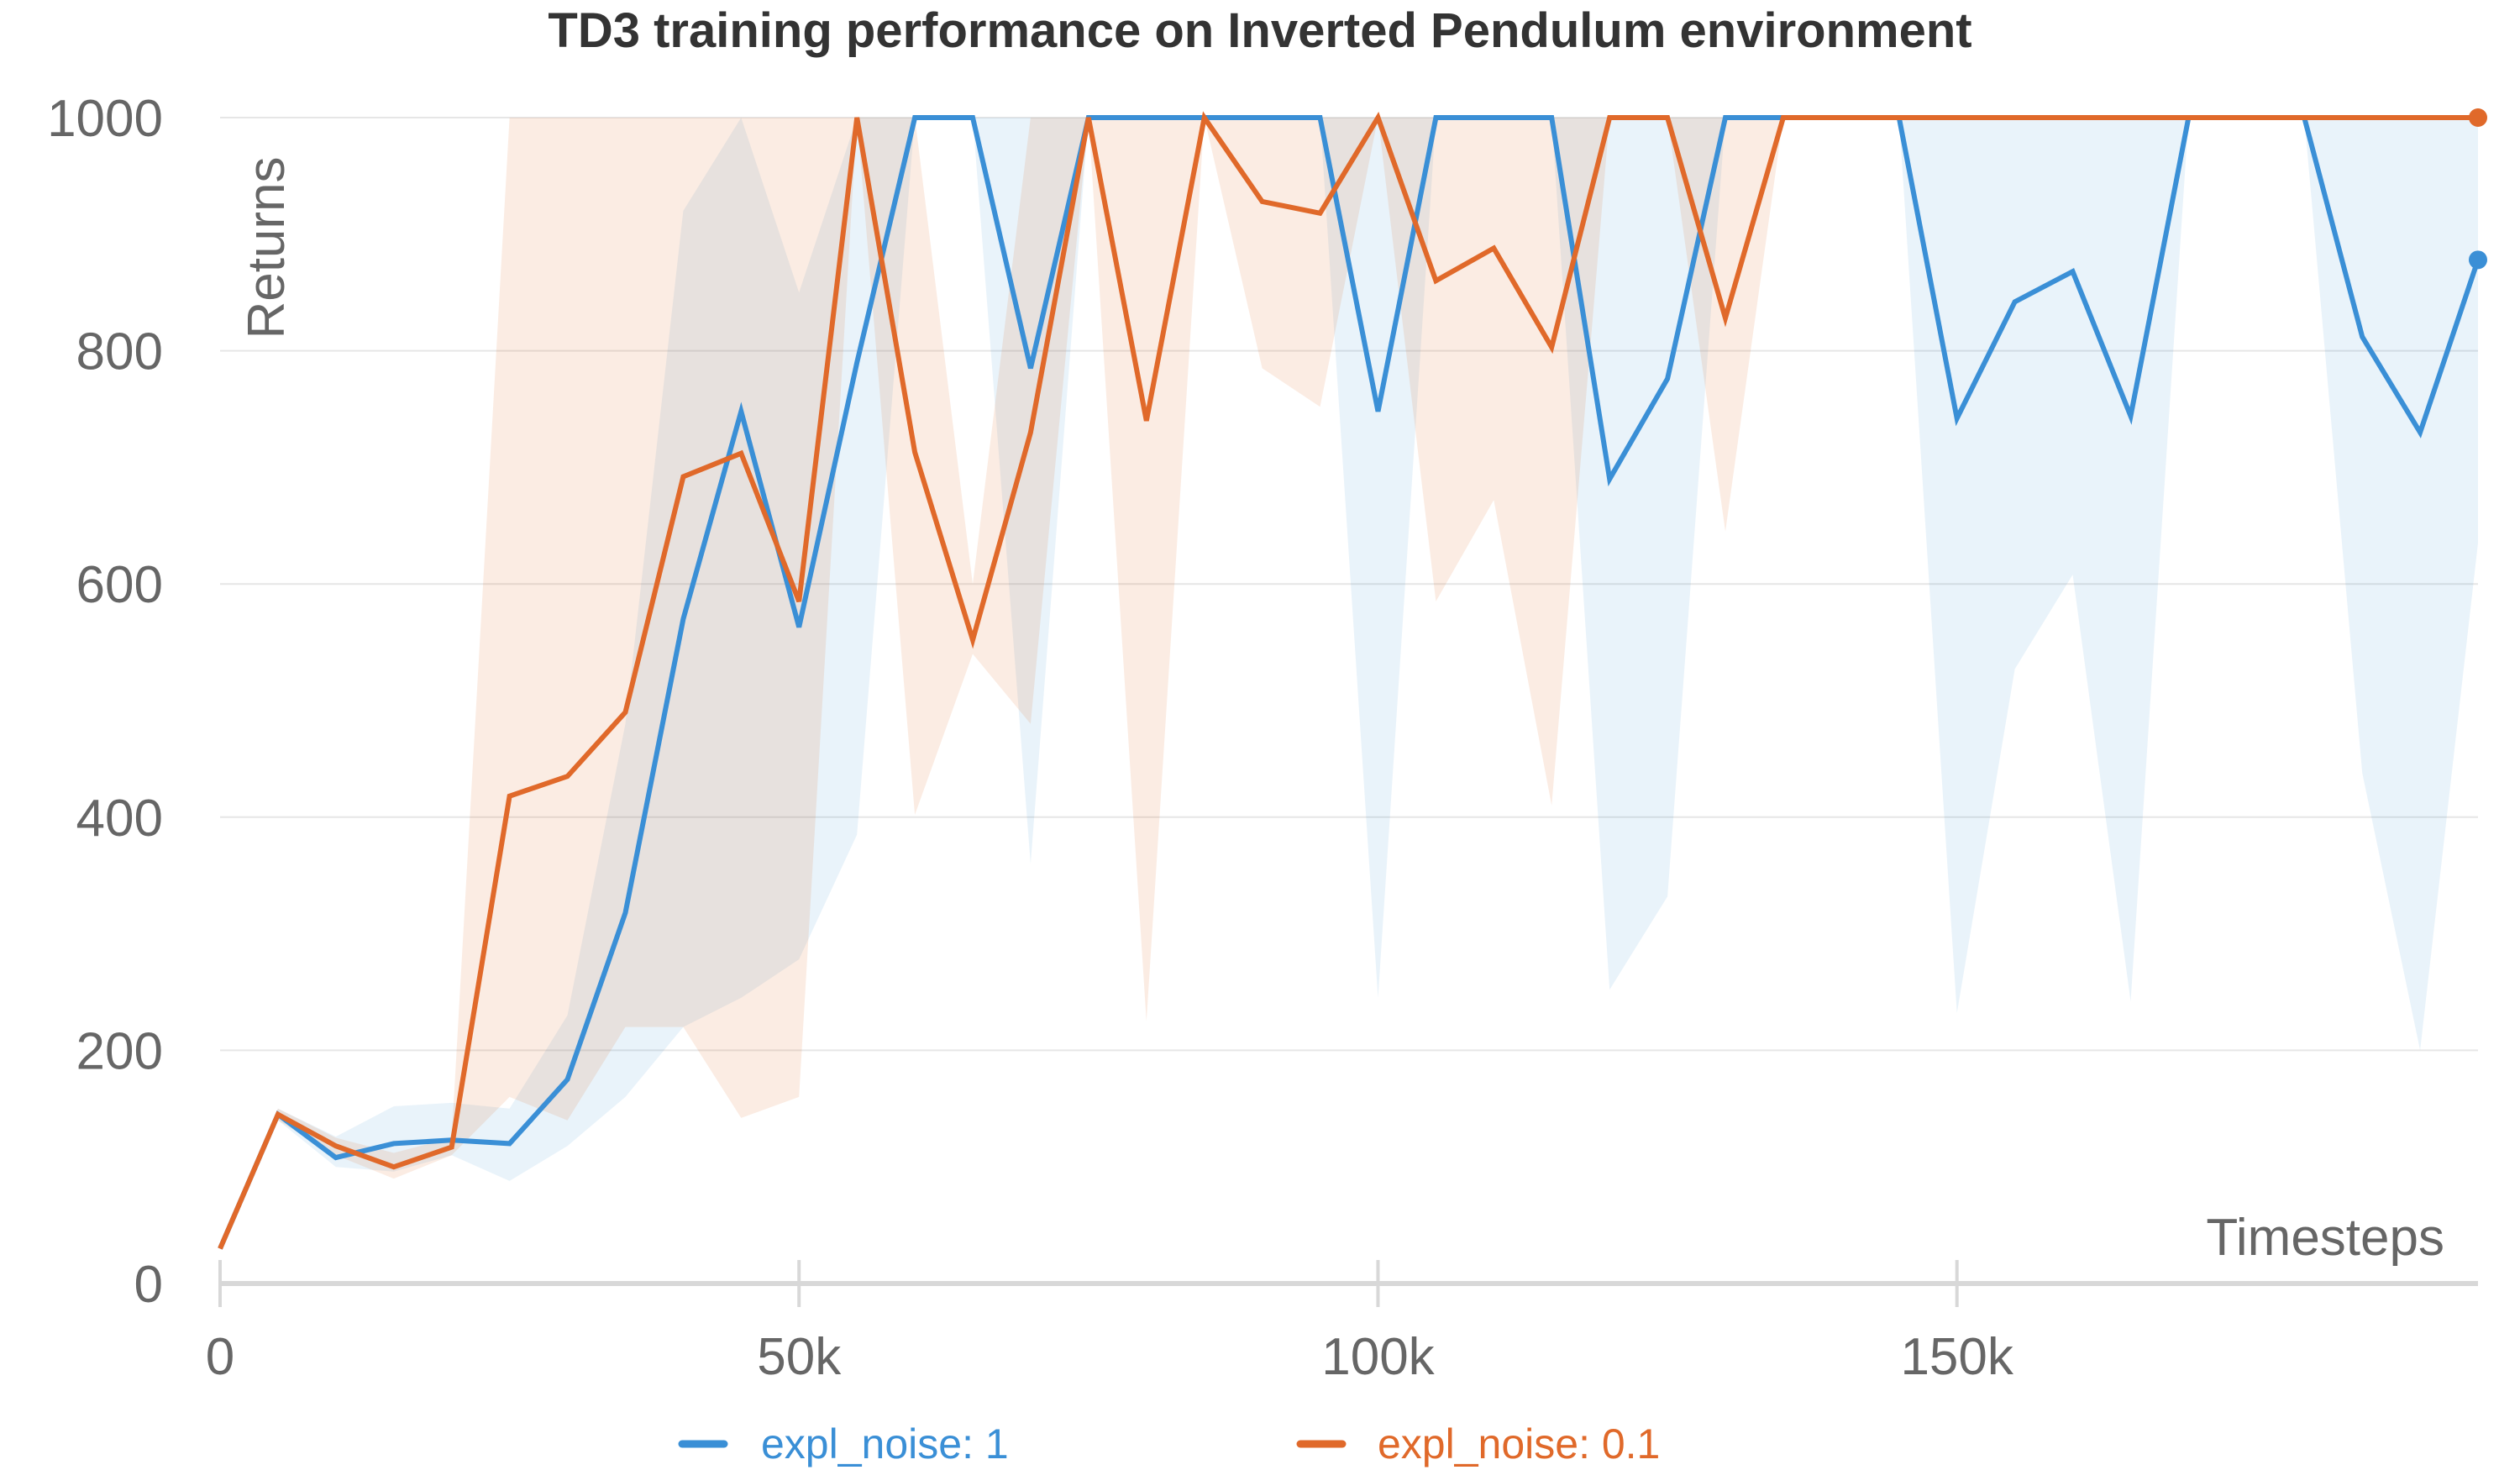  Describe the element at coordinates (2325, 1238) in the screenshot. I see `x-axis-label: Timesteps` at that location.